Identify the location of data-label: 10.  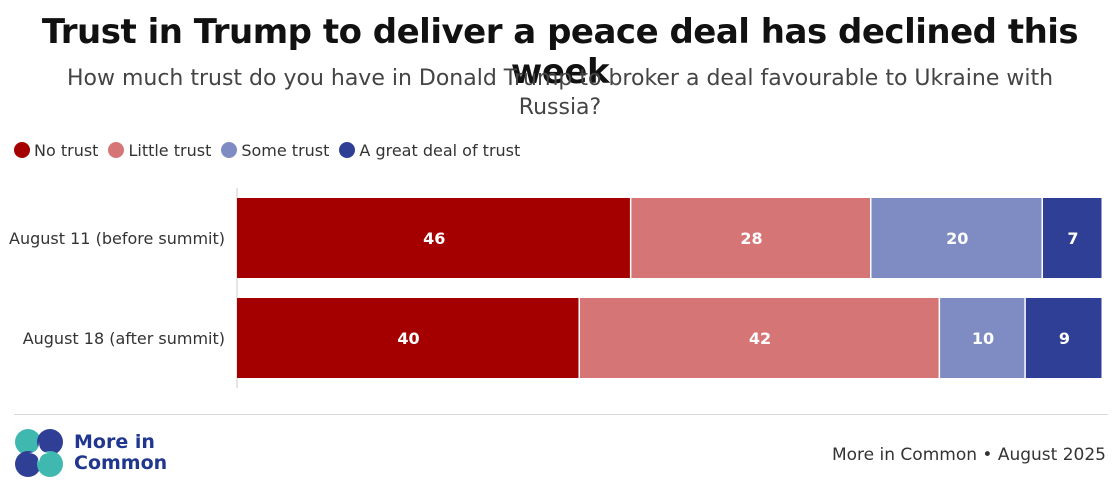
(983, 338).